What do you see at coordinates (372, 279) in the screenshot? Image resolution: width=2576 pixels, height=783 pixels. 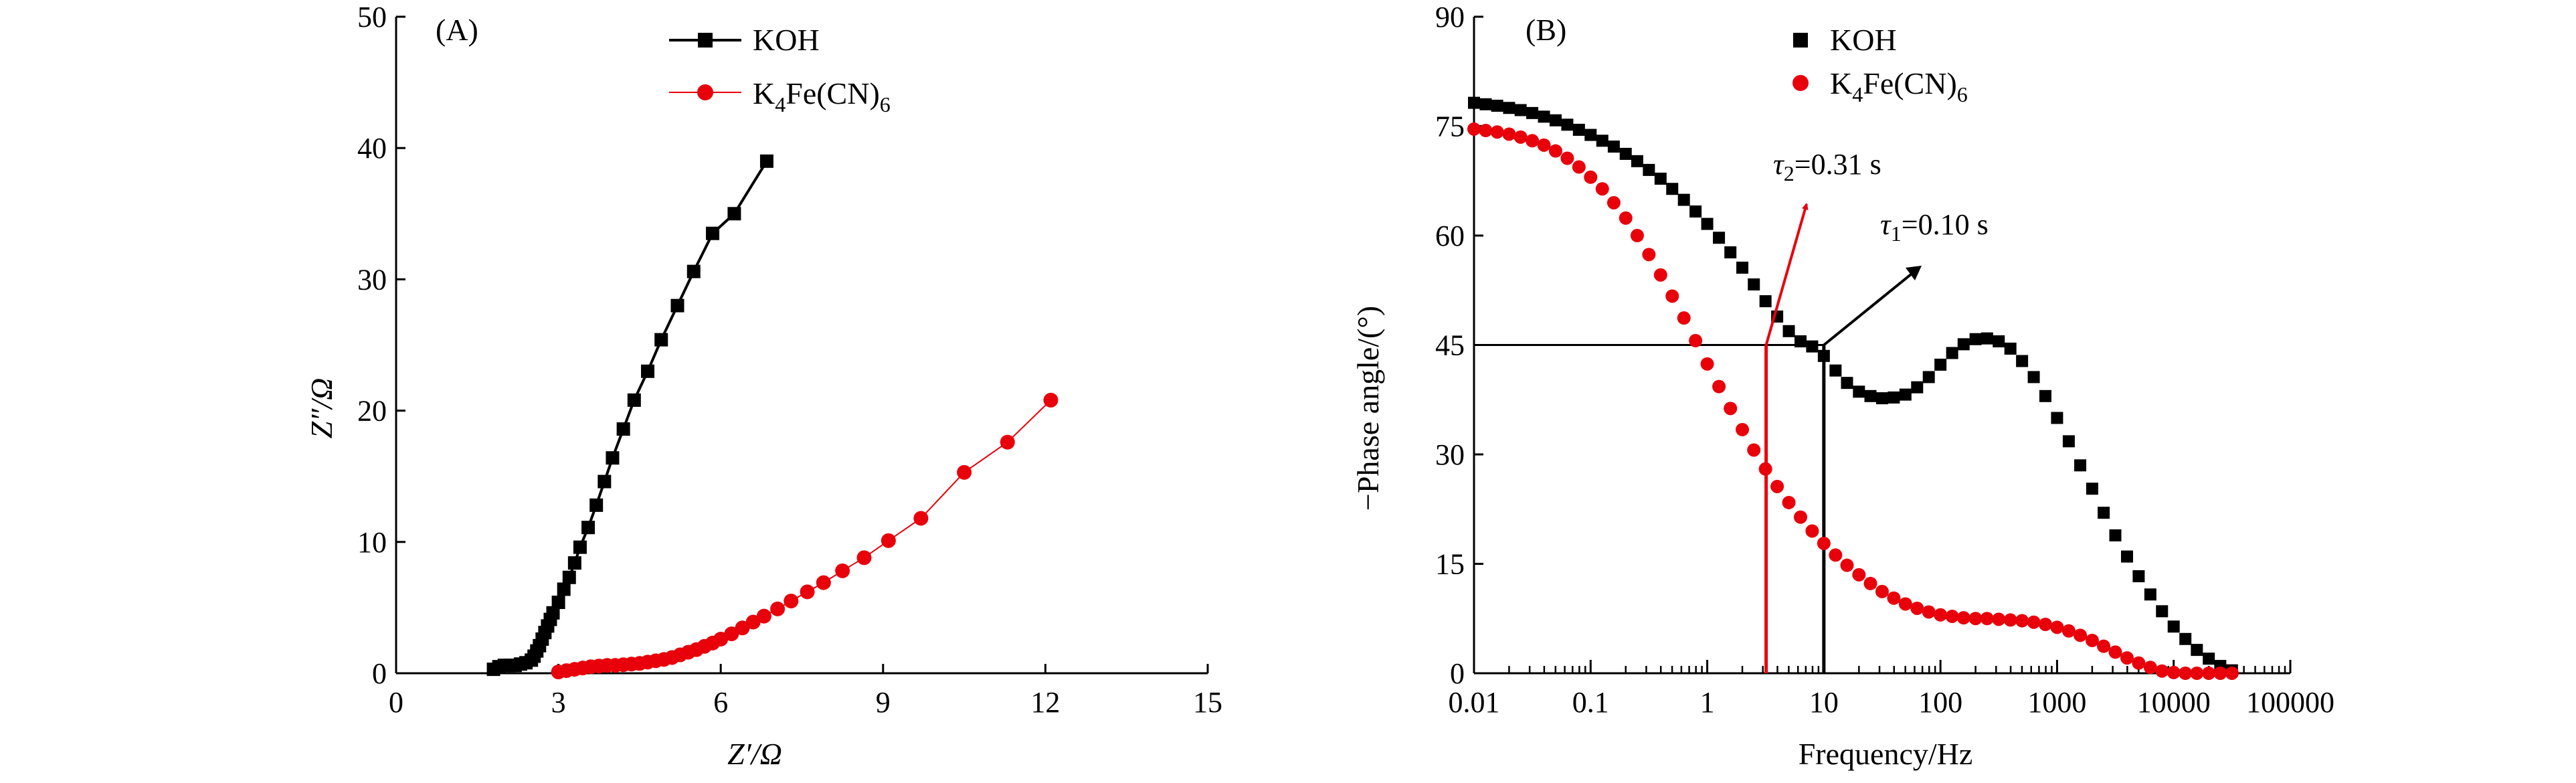 I see `panel-a-y-tick-label: 30` at bounding box center [372, 279].